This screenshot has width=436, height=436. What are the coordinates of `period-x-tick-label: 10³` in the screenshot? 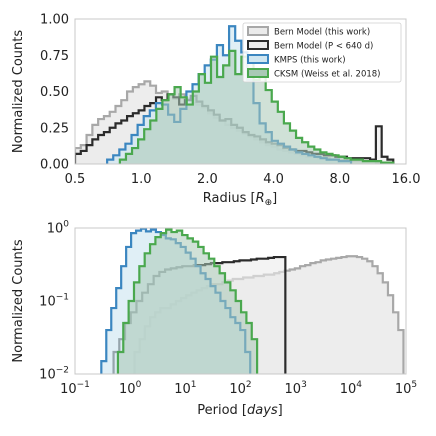 It's located at (296, 388).